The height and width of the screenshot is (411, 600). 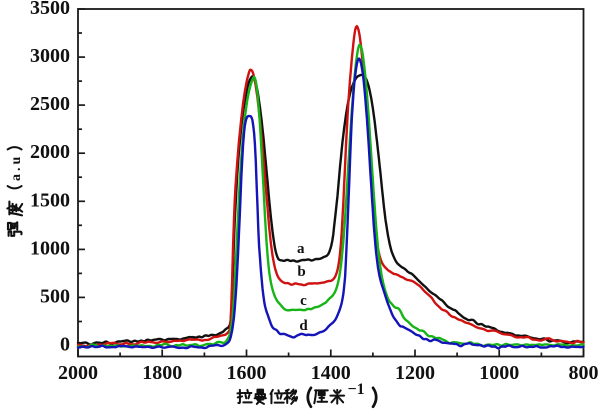 What do you see at coordinates (55, 296) in the screenshot?
I see `svg-text: 500` at bounding box center [55, 296].